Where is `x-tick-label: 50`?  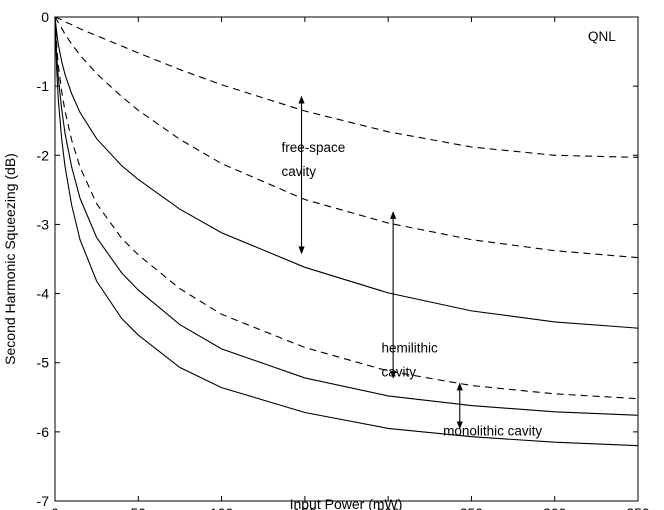
x-tick-label: 50 is located at coordinates (138, 507).